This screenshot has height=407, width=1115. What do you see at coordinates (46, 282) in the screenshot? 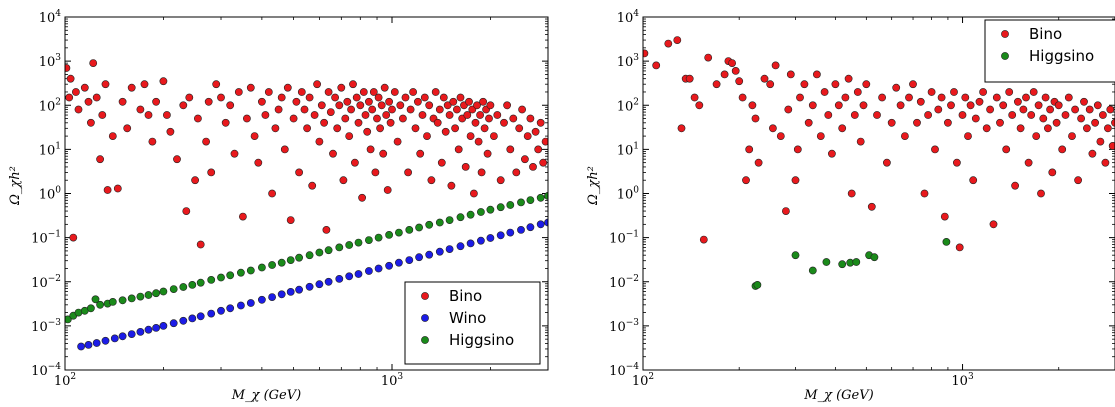
I see `y-tick-label: 10−2` at bounding box center [46, 282].